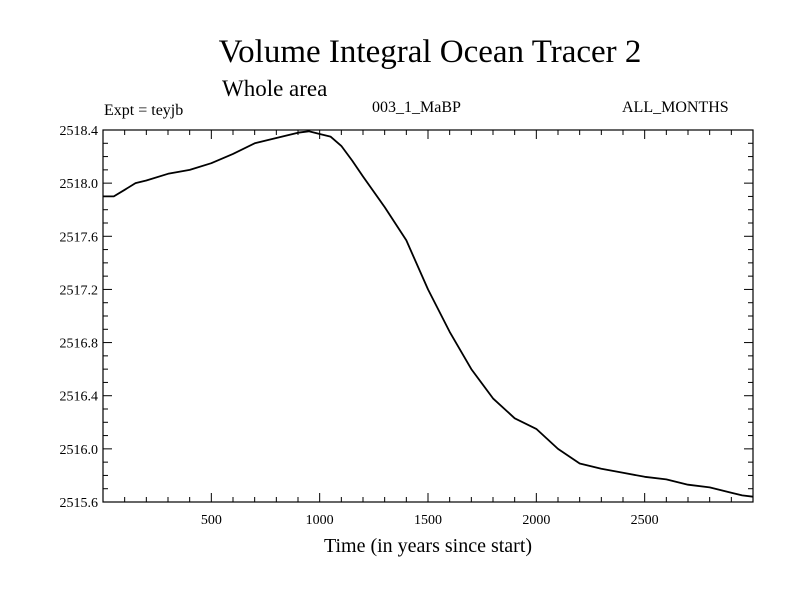 Image resolution: width=800 pixels, height=600 pixels. I want to click on run-label: 003_1_MaBP, so click(416, 107).